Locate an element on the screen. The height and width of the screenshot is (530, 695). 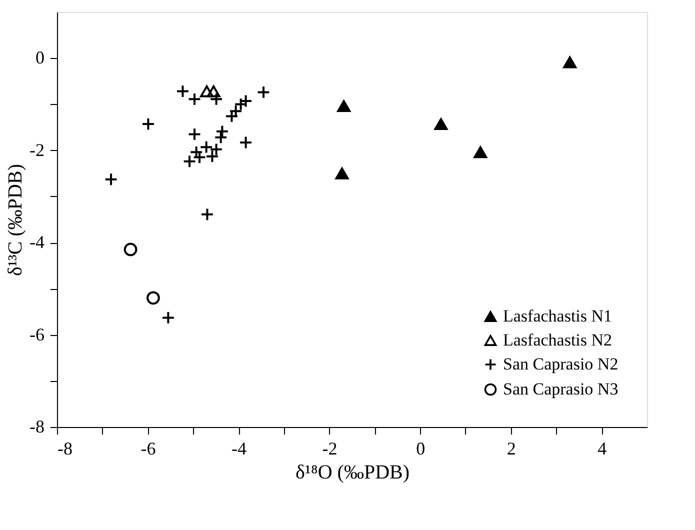
x-tick-label: 4 is located at coordinates (602, 448).